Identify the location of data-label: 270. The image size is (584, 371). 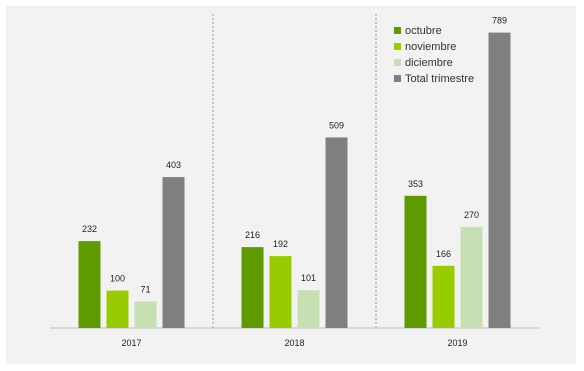
(471, 215).